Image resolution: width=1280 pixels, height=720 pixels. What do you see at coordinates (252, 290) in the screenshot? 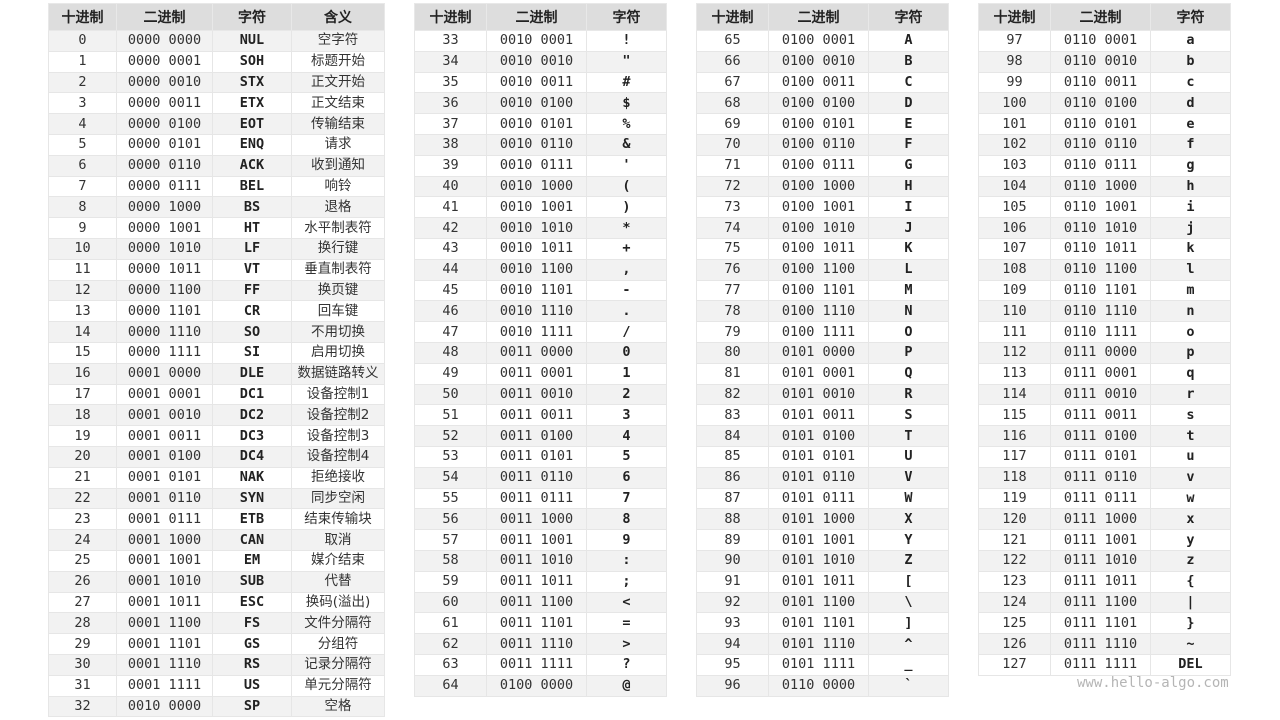
I see `char-cell: FF` at bounding box center [252, 290].